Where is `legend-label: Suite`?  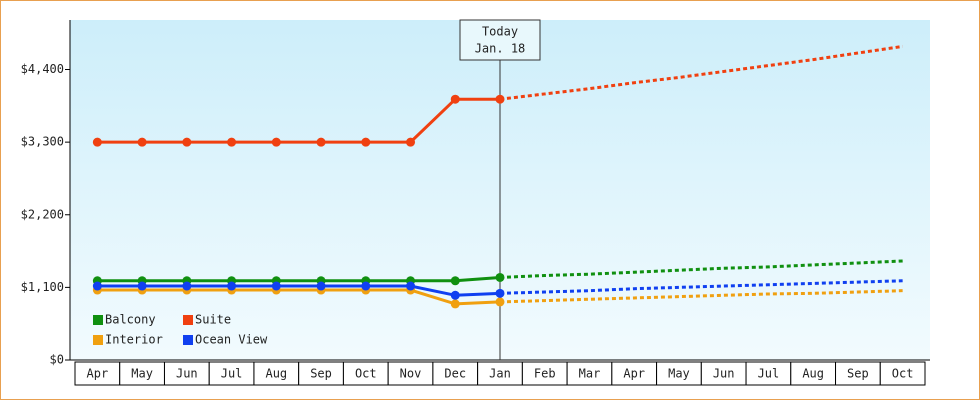 legend-label: Suite is located at coordinates (213, 320).